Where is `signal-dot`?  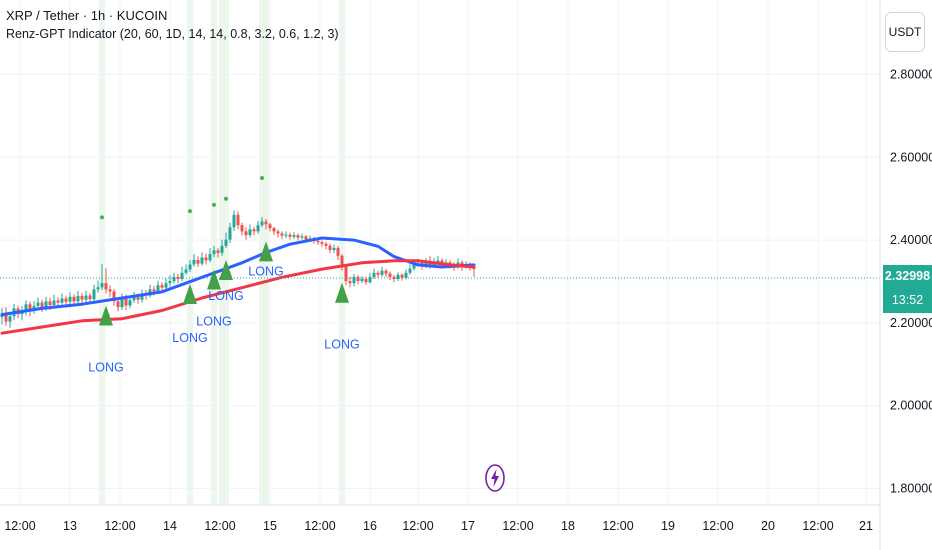 signal-dot is located at coordinates (214, 204).